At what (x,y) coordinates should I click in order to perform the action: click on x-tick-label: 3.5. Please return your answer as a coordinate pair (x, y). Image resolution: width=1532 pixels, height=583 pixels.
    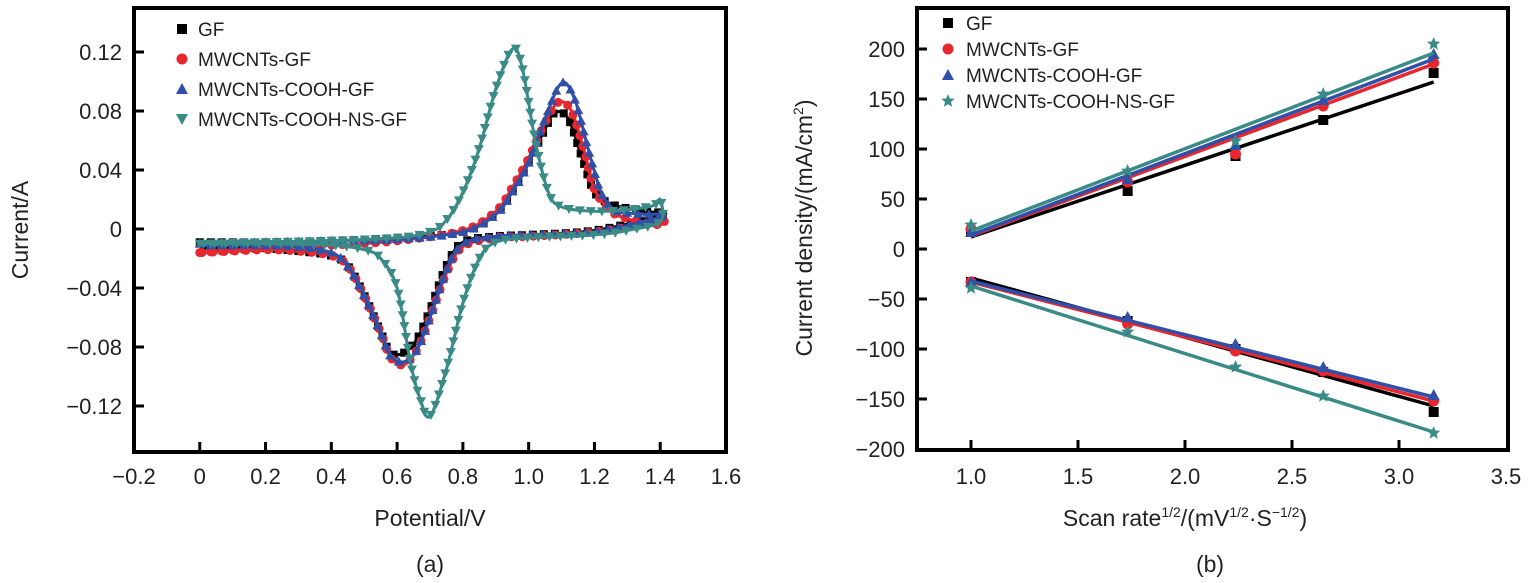
    Looking at the image, I should click on (1506, 476).